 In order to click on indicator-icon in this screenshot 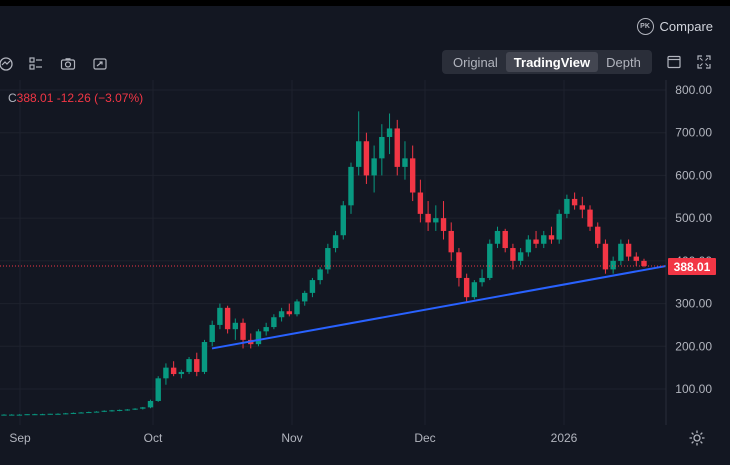, I will do `click(8, 64)`.